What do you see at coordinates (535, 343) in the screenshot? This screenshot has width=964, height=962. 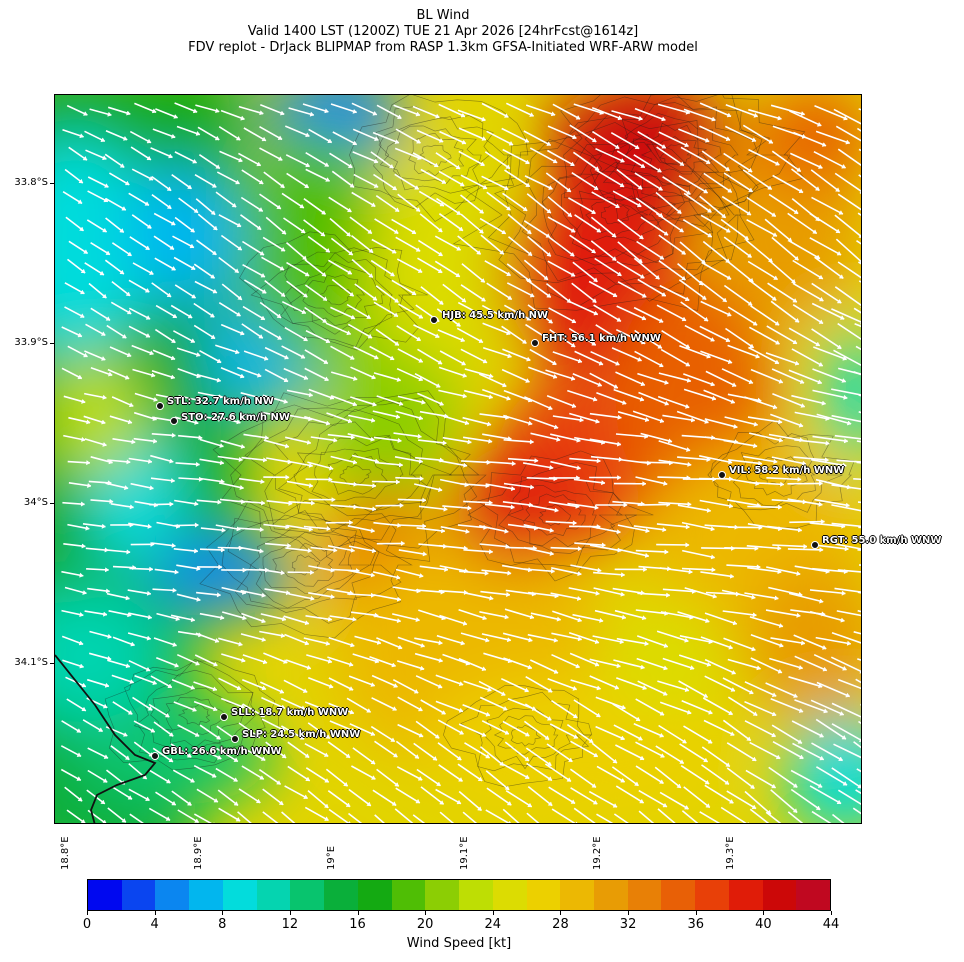 I see `station-marker-fht` at bounding box center [535, 343].